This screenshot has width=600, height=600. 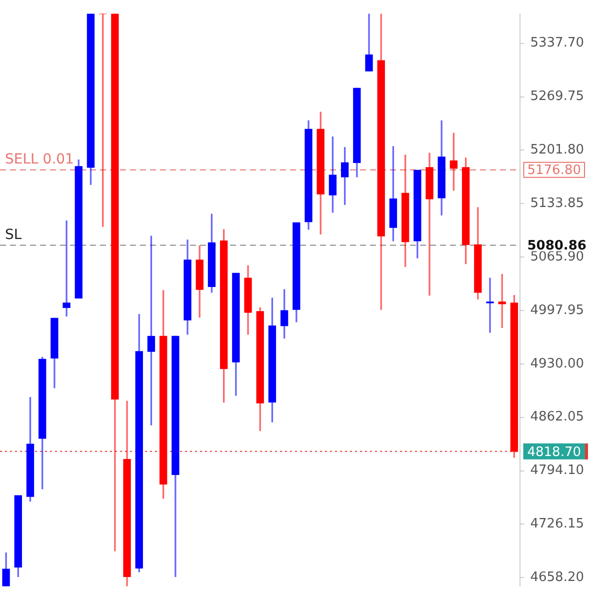 I want to click on ref-line-label: SL, so click(x=13, y=234).